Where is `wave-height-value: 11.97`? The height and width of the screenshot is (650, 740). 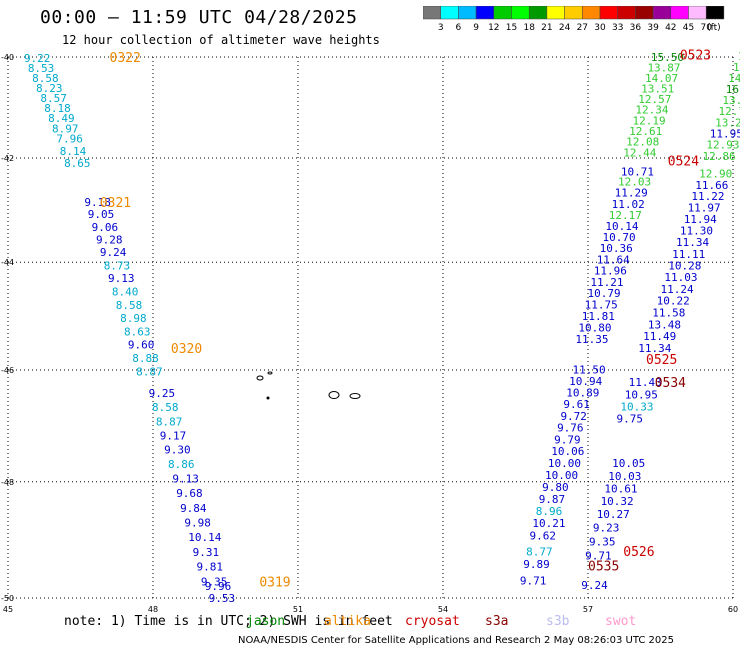
wave-height-value: 11.97 is located at coordinates (704, 208).